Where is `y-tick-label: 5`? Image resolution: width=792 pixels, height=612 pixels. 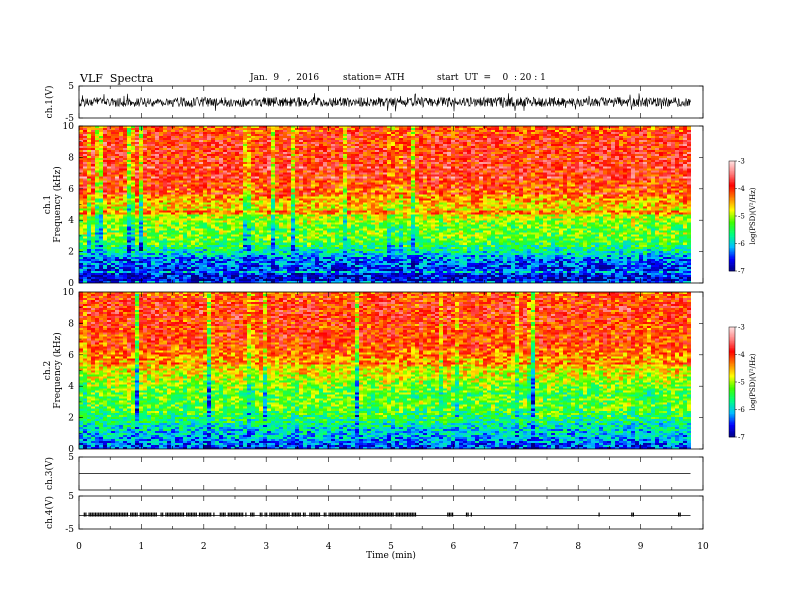
y-tick-label: 5 is located at coordinates (71, 497).